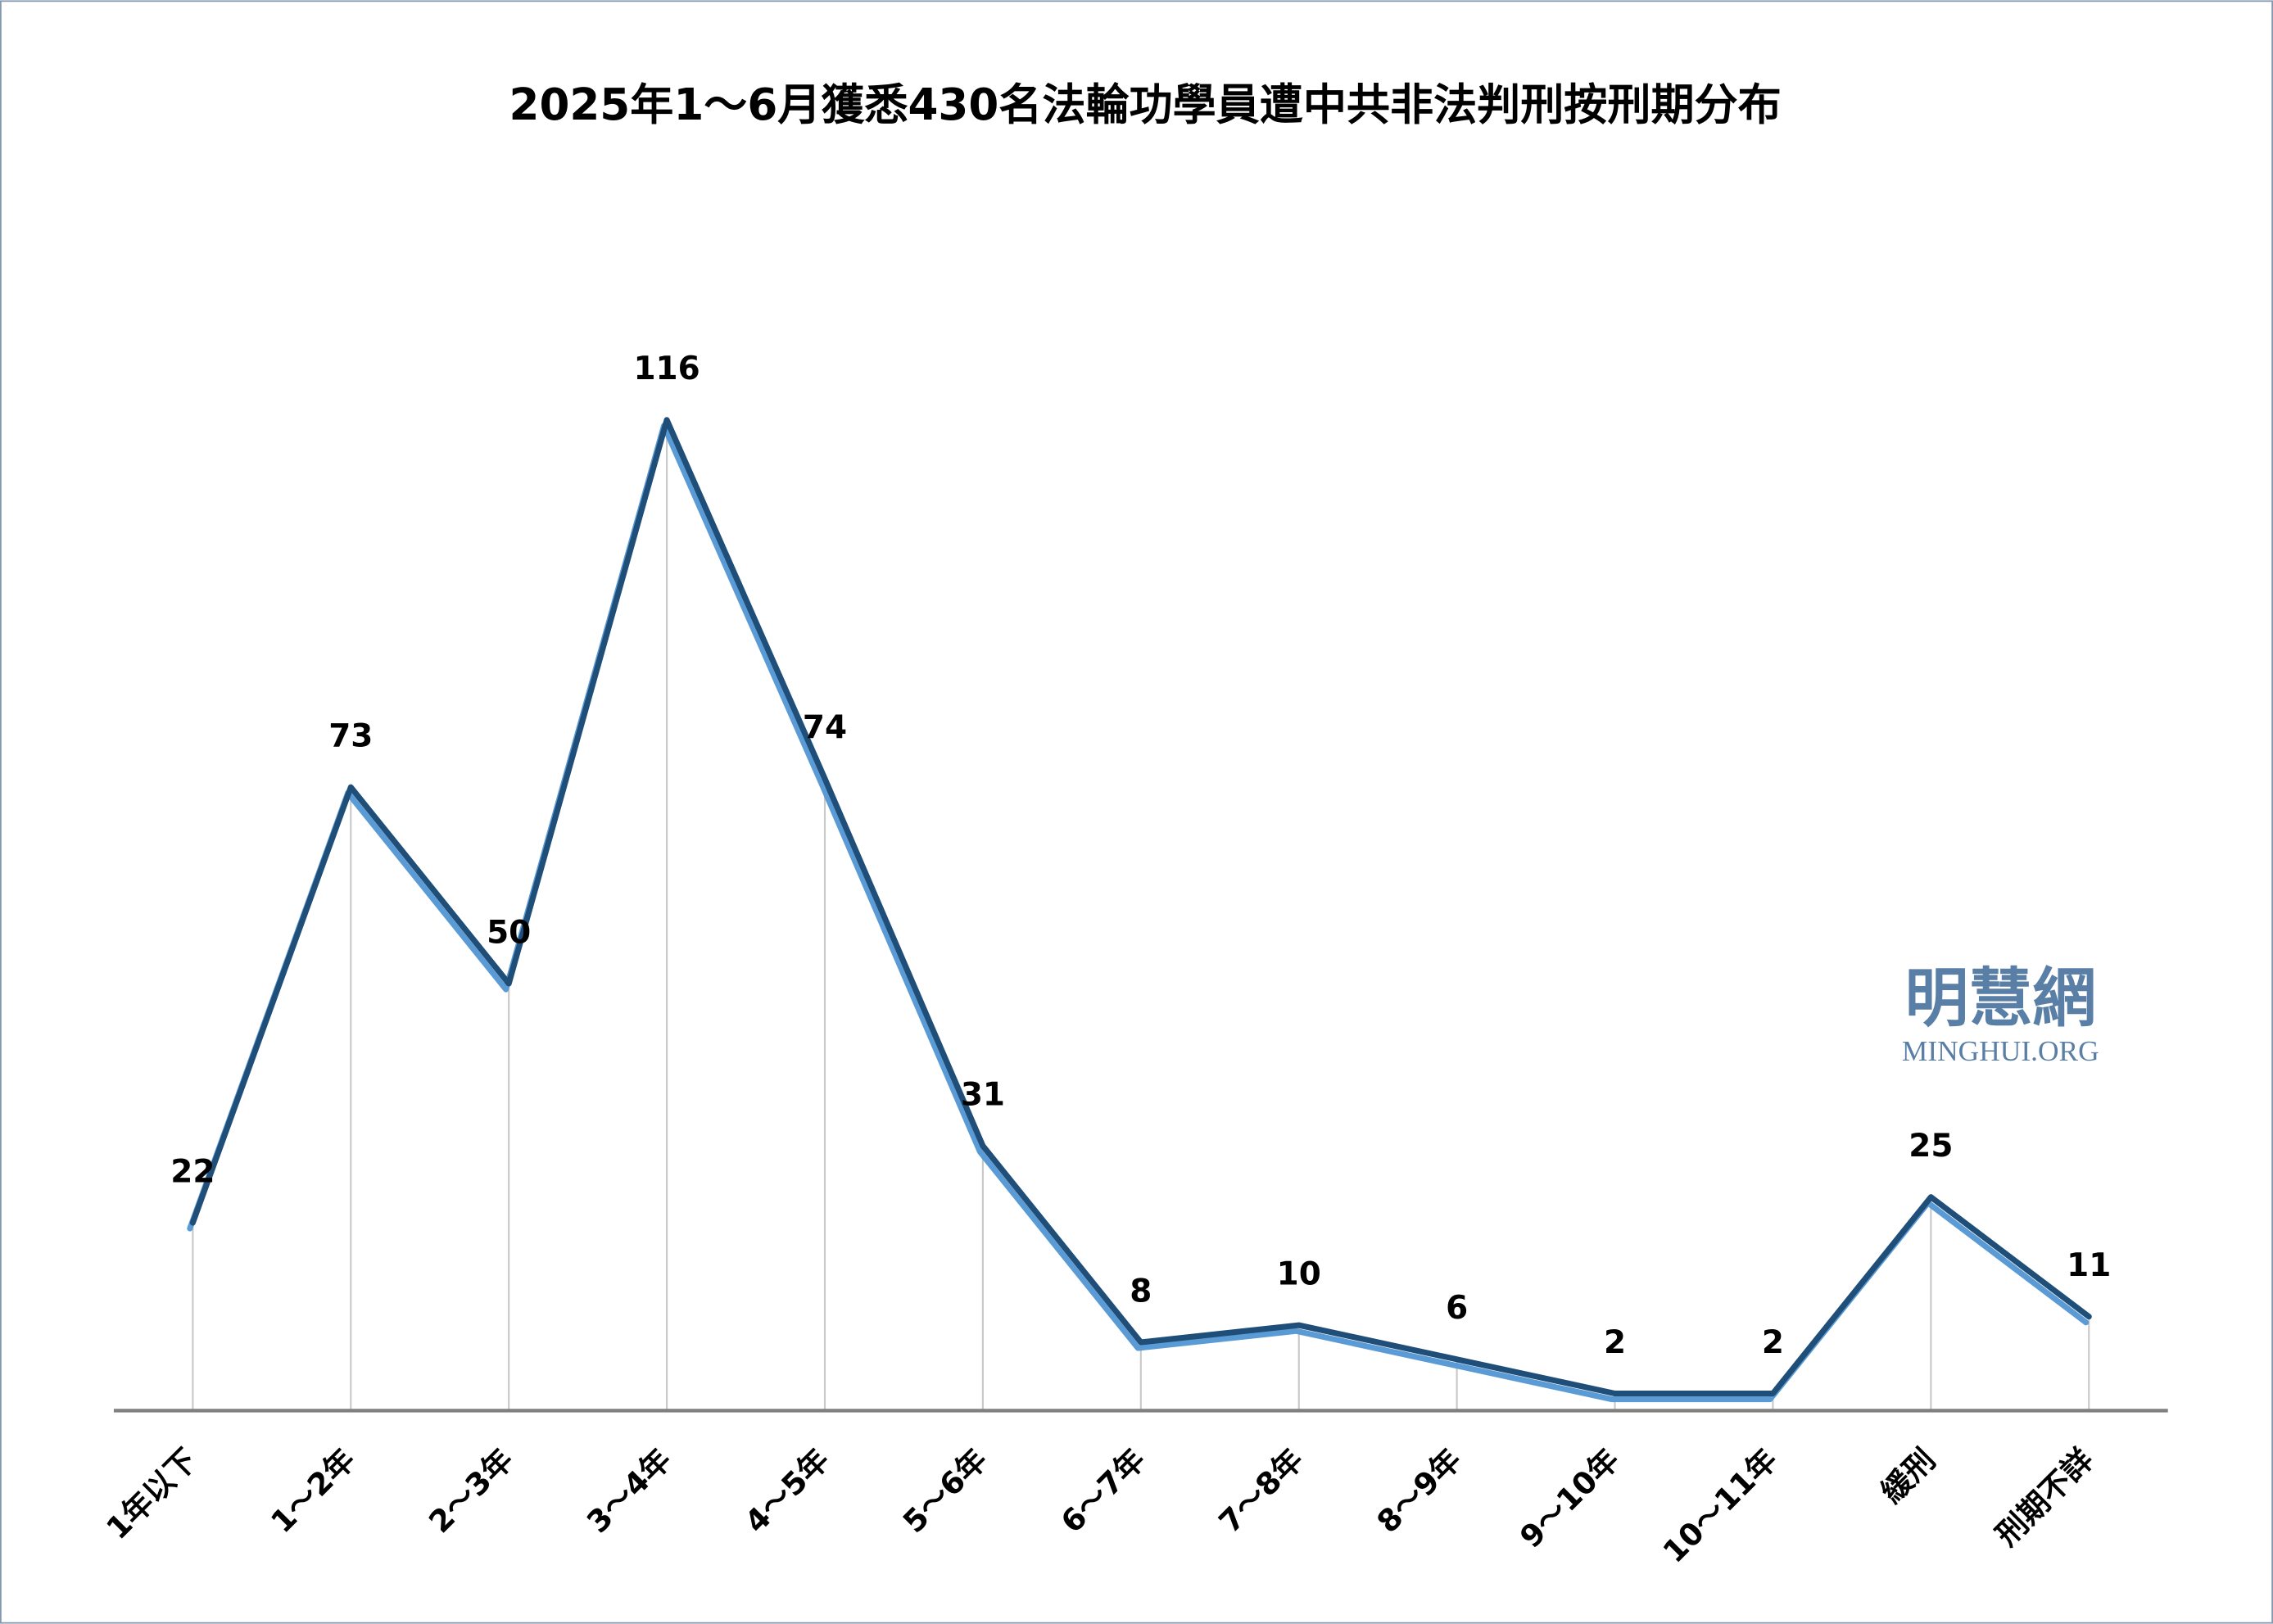 Image resolution: width=2273 pixels, height=1624 pixels. I want to click on data-label: 73, so click(350, 735).